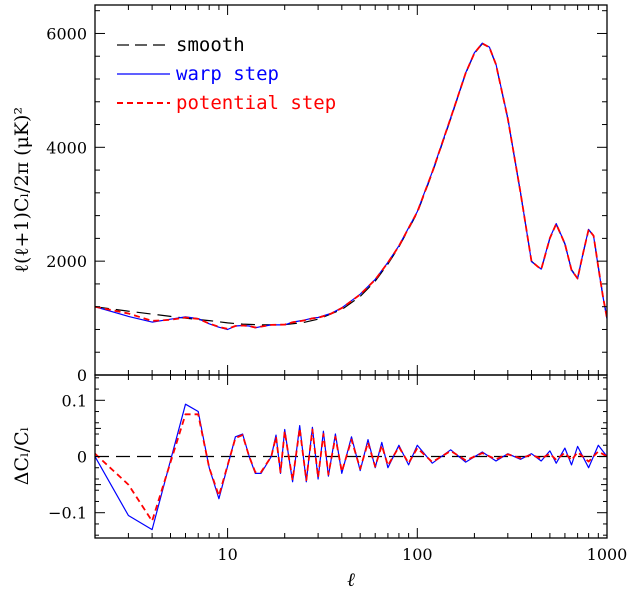  I want to click on residual-ytick-label: 0.1, so click(74, 400).